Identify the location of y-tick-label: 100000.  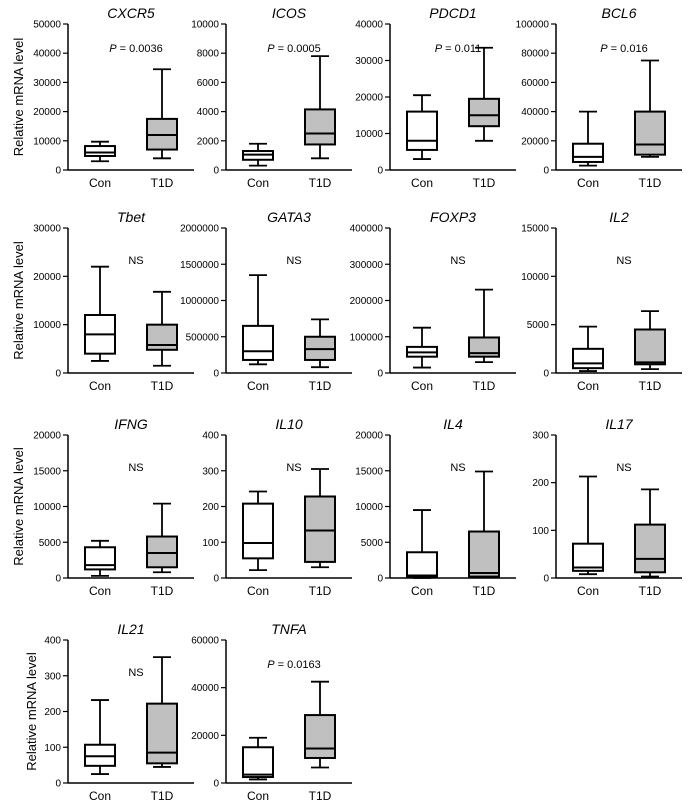
(367, 337).